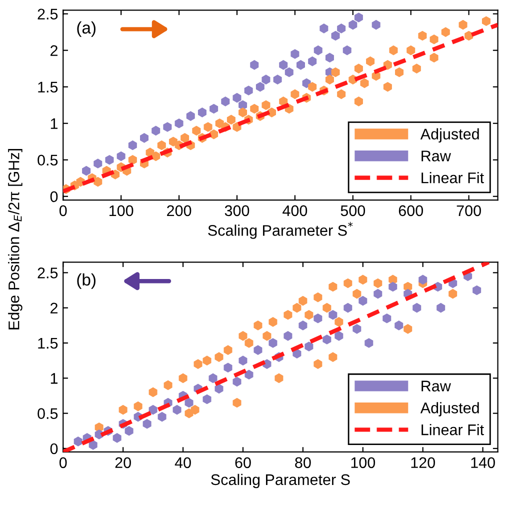 This screenshot has height=509, width=509. Describe the element at coordinates (303, 462) in the screenshot. I see `x-tick-label: 80` at that location.